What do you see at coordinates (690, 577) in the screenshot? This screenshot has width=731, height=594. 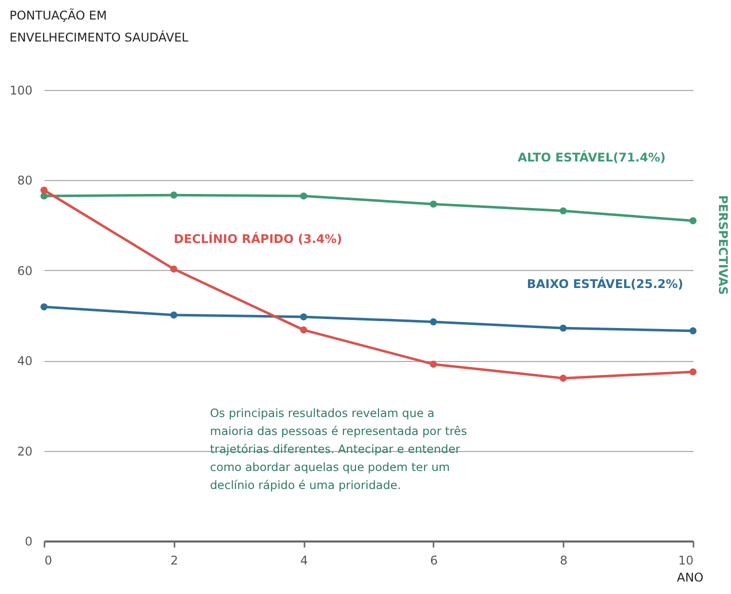 I see `x-axis-title: ANO` at bounding box center [690, 577].